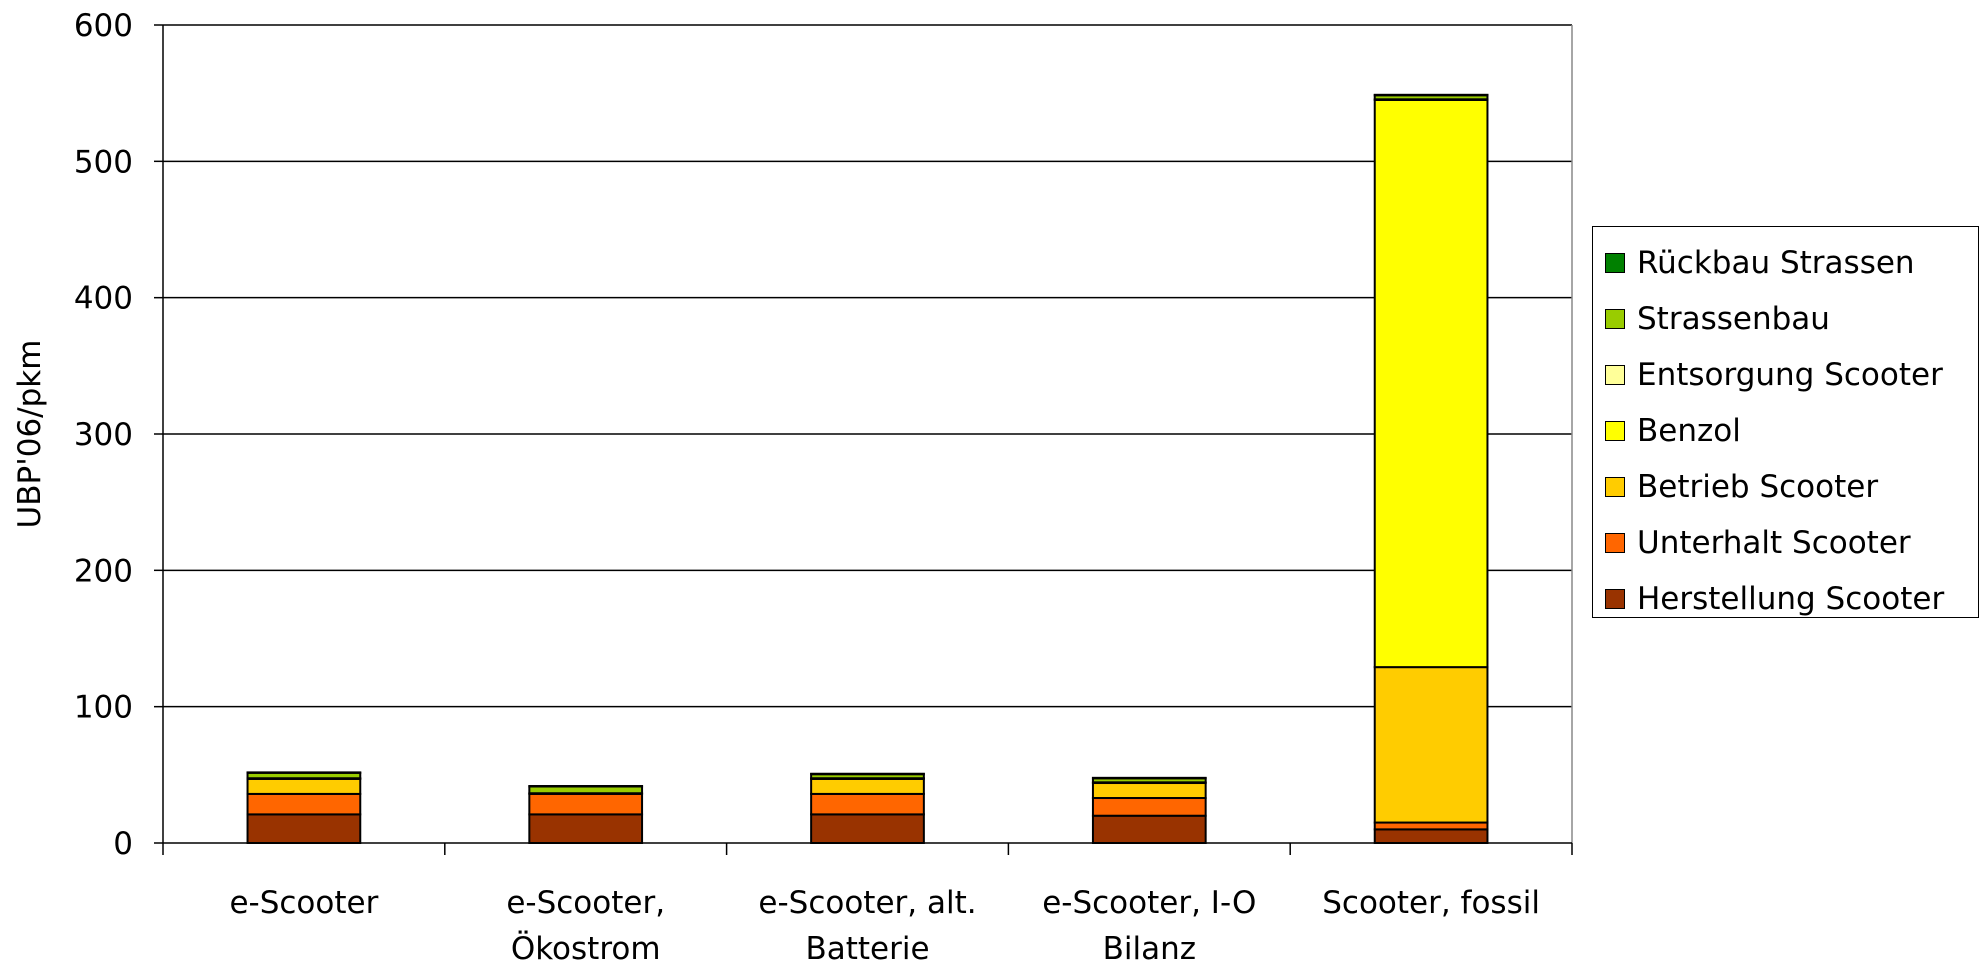 The width and height of the screenshot is (1982, 968). I want to click on legend-label: Unterhalt Scooter, so click(1774, 543).